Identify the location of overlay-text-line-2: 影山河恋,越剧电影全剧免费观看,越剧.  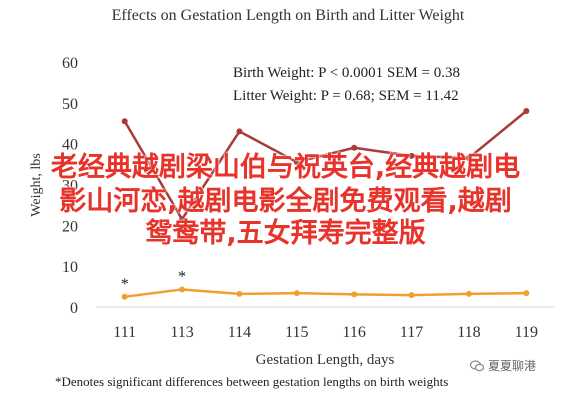
(285, 201).